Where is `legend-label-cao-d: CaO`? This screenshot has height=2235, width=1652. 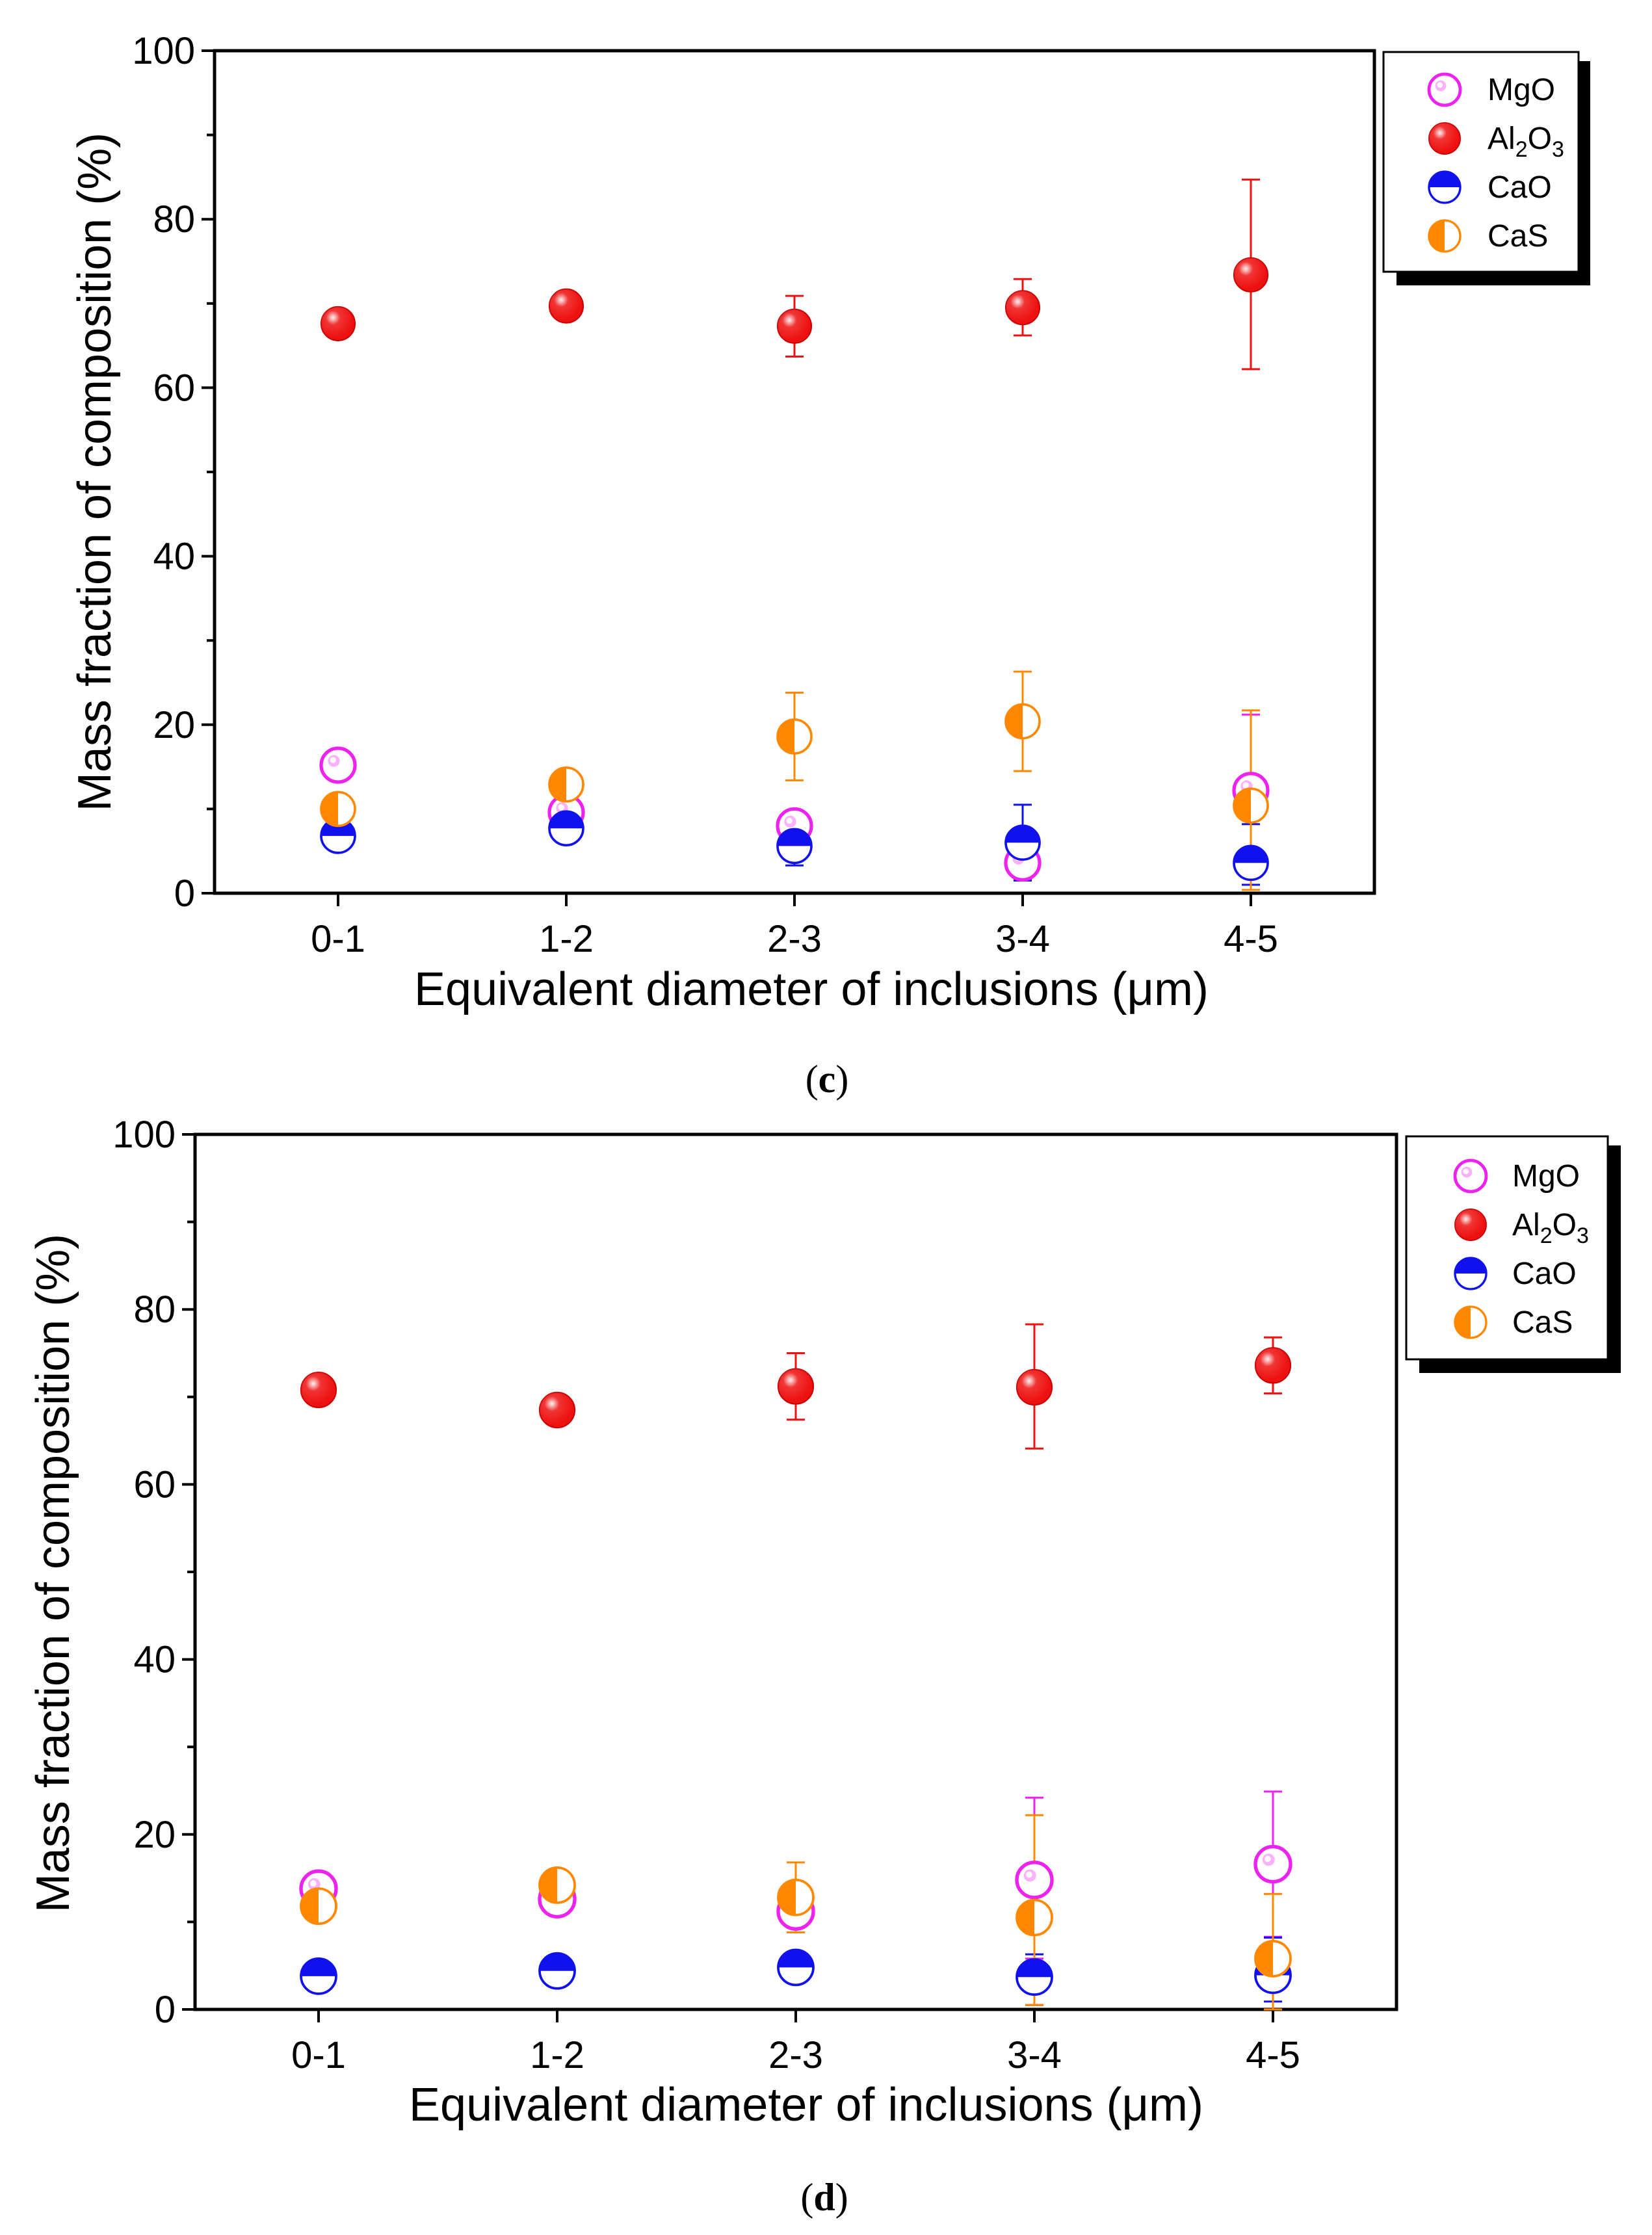 legend-label-cao-d: CaO is located at coordinates (1544, 1274).